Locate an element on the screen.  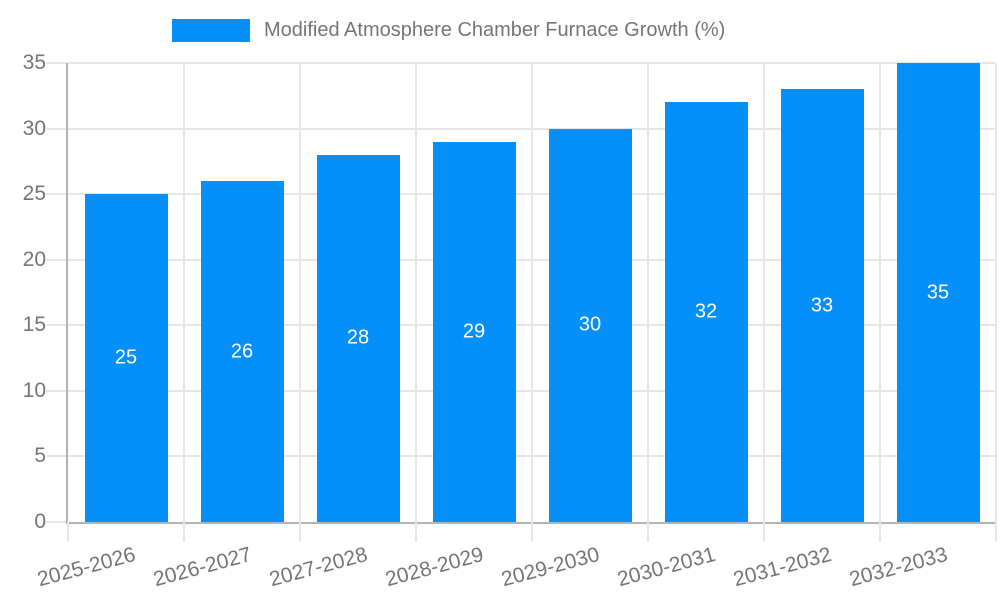
bar-value-label: 29 is located at coordinates (474, 331).